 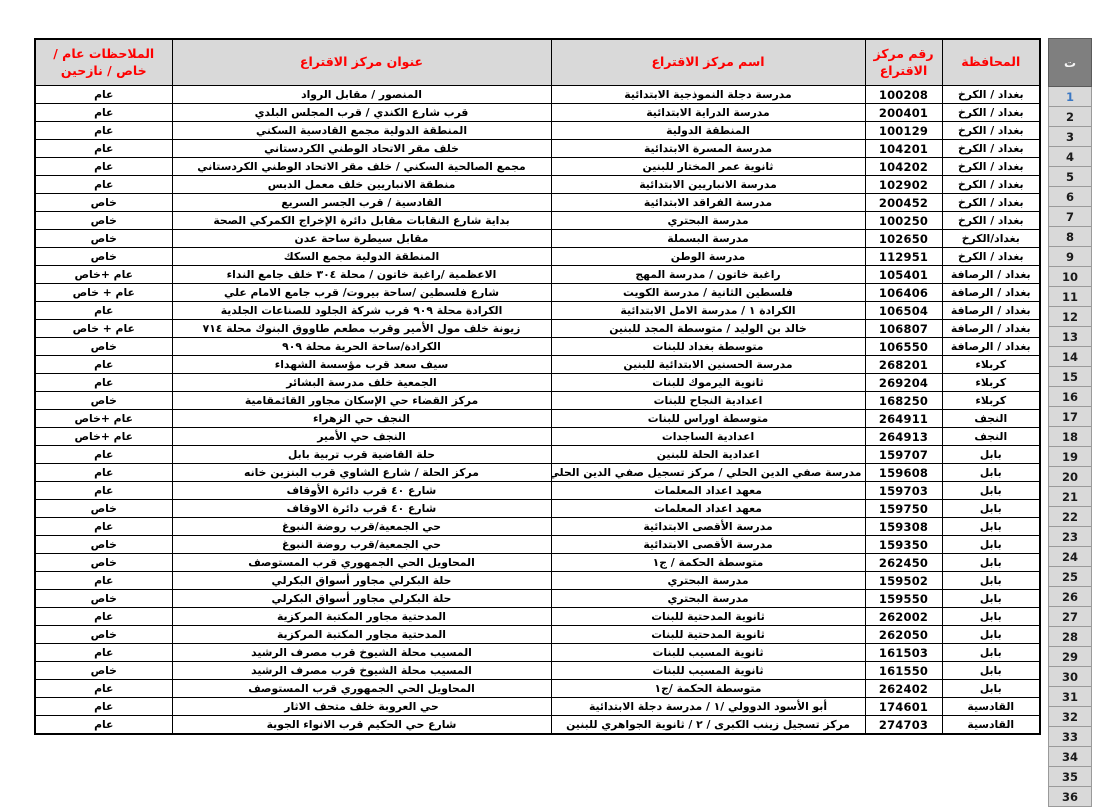 What do you see at coordinates (708, 688) in the screenshot?
I see `center-name-cell: متوسطة الحكمة /ج١` at bounding box center [708, 688].